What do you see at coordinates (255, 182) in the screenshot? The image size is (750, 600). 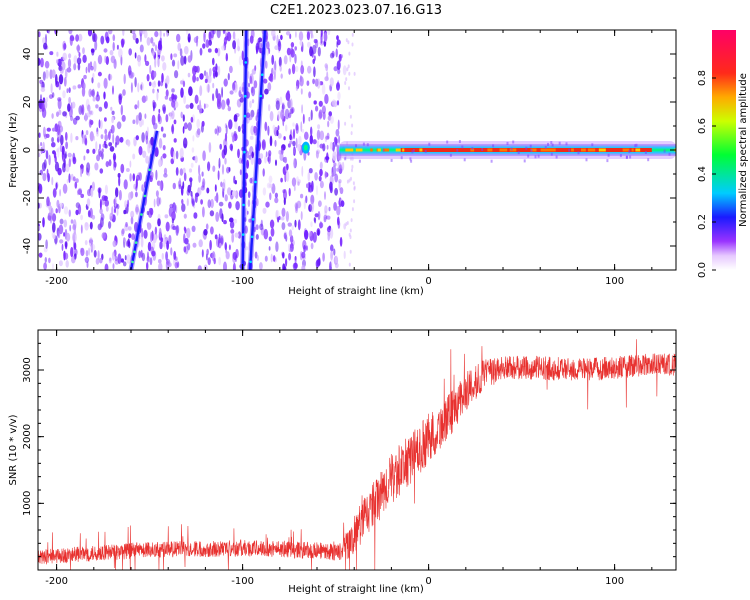 I see `streak-highlight` at bounding box center [255, 182].